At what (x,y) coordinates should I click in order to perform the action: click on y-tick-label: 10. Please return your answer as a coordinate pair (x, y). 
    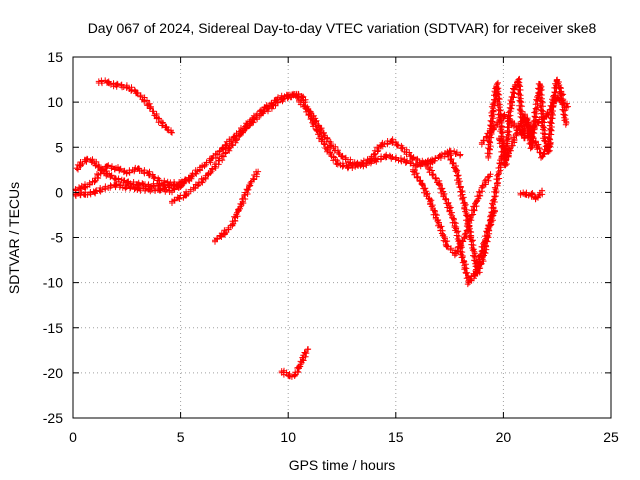
    Looking at the image, I should click on (55, 102).